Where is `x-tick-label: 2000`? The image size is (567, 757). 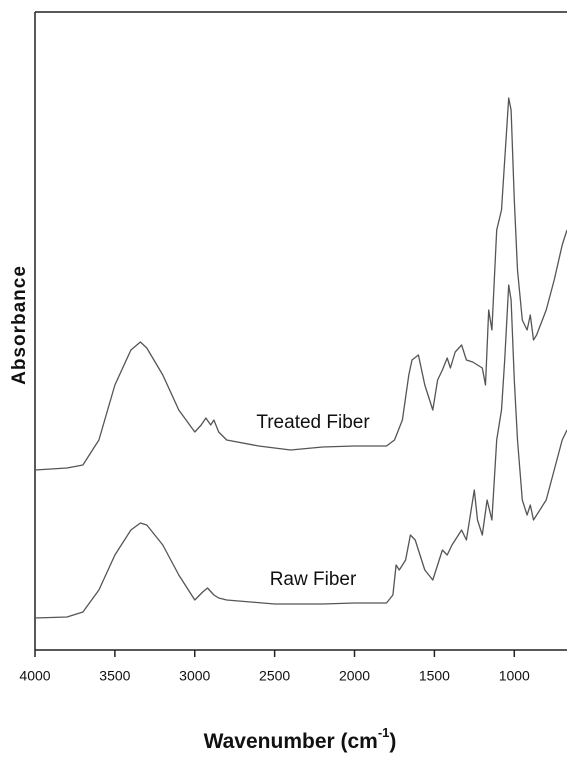
x-tick-label: 2000 is located at coordinates (354, 676).